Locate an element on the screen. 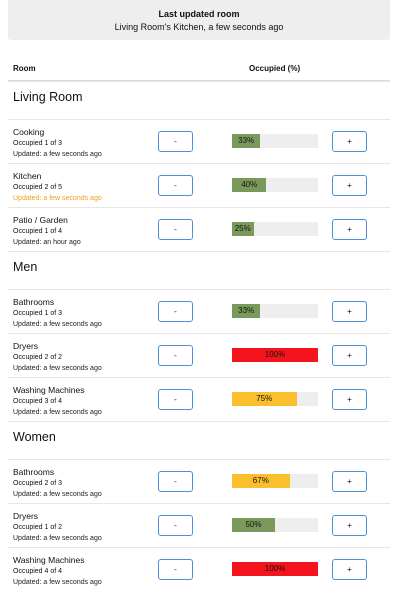 The height and width of the screenshot is (600, 402). progress-track: 50% is located at coordinates (275, 525).